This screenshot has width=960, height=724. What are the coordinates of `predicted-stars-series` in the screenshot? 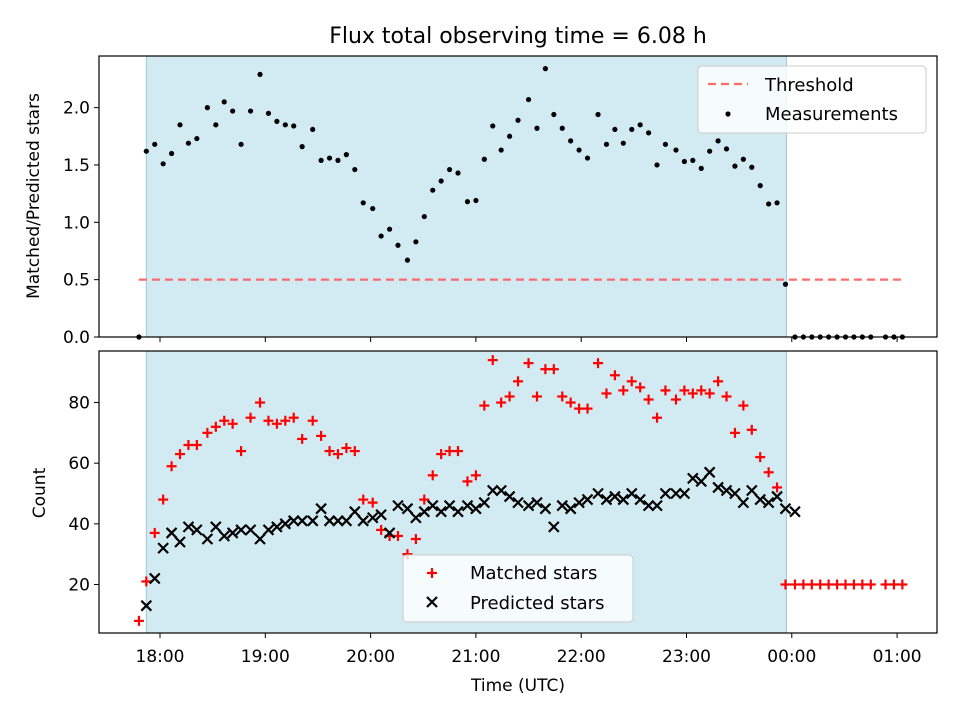 It's located at (470, 539).